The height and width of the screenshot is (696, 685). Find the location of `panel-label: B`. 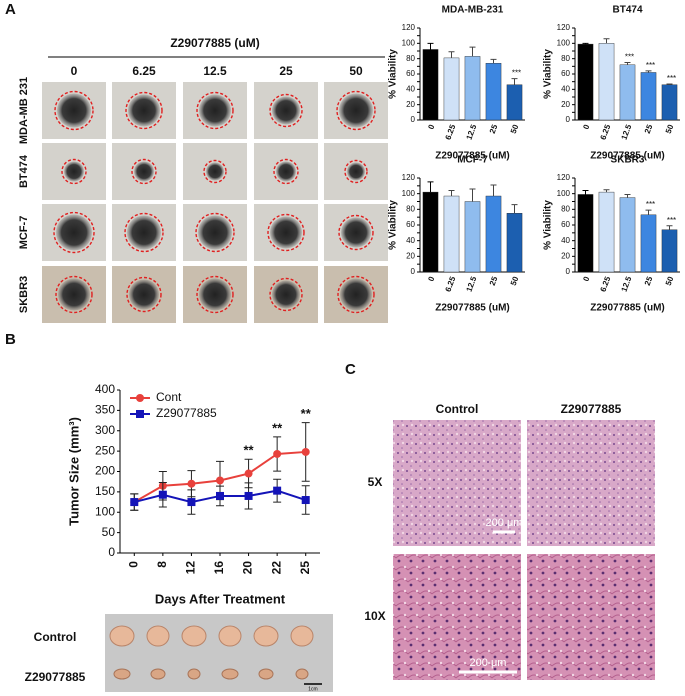

panel-label: B is located at coordinates (10, 339).